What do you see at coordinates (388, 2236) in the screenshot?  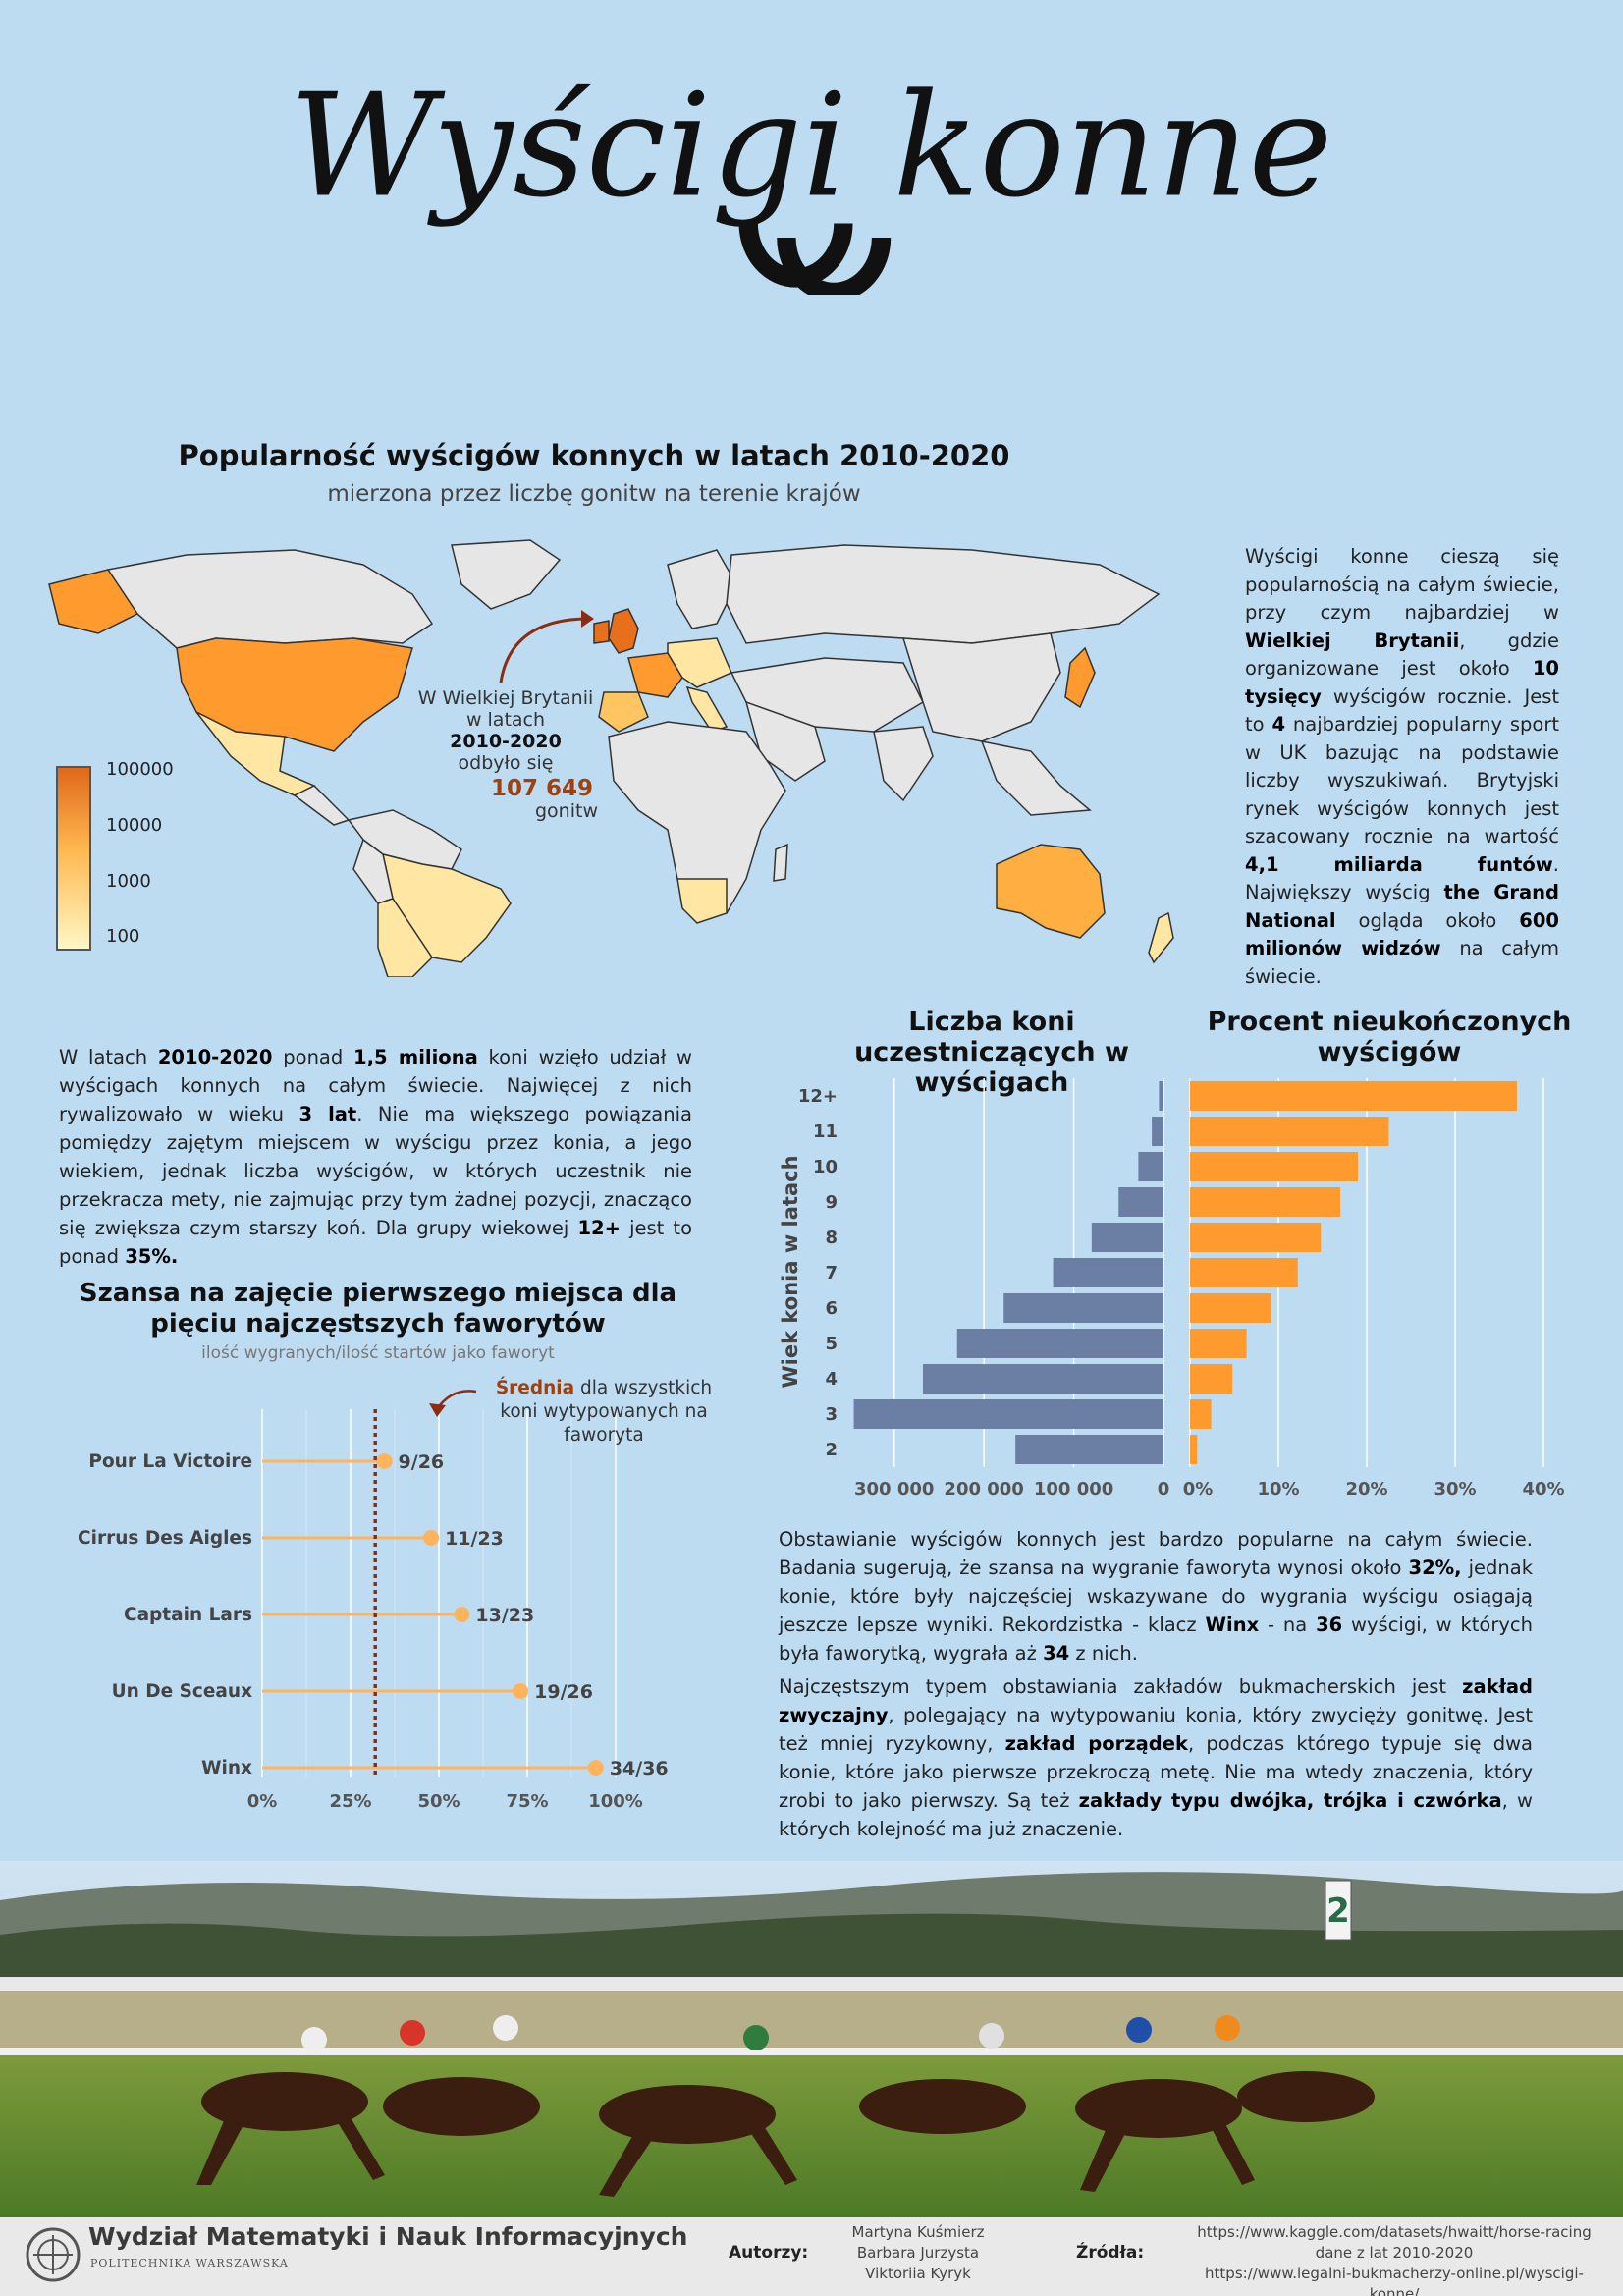 I see `faculty-name: Wydział Matematyki i Nauk Informacyjnych` at bounding box center [388, 2236].